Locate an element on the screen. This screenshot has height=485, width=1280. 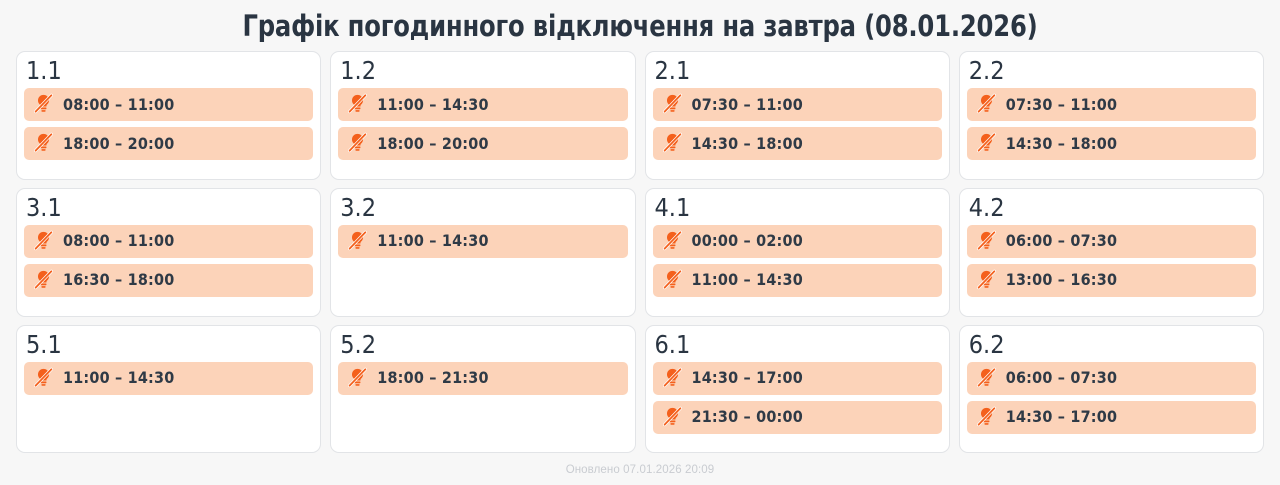
outage-group-card-3.1: 3.1 08:00 – 11:00 is located at coordinates (169, 252).